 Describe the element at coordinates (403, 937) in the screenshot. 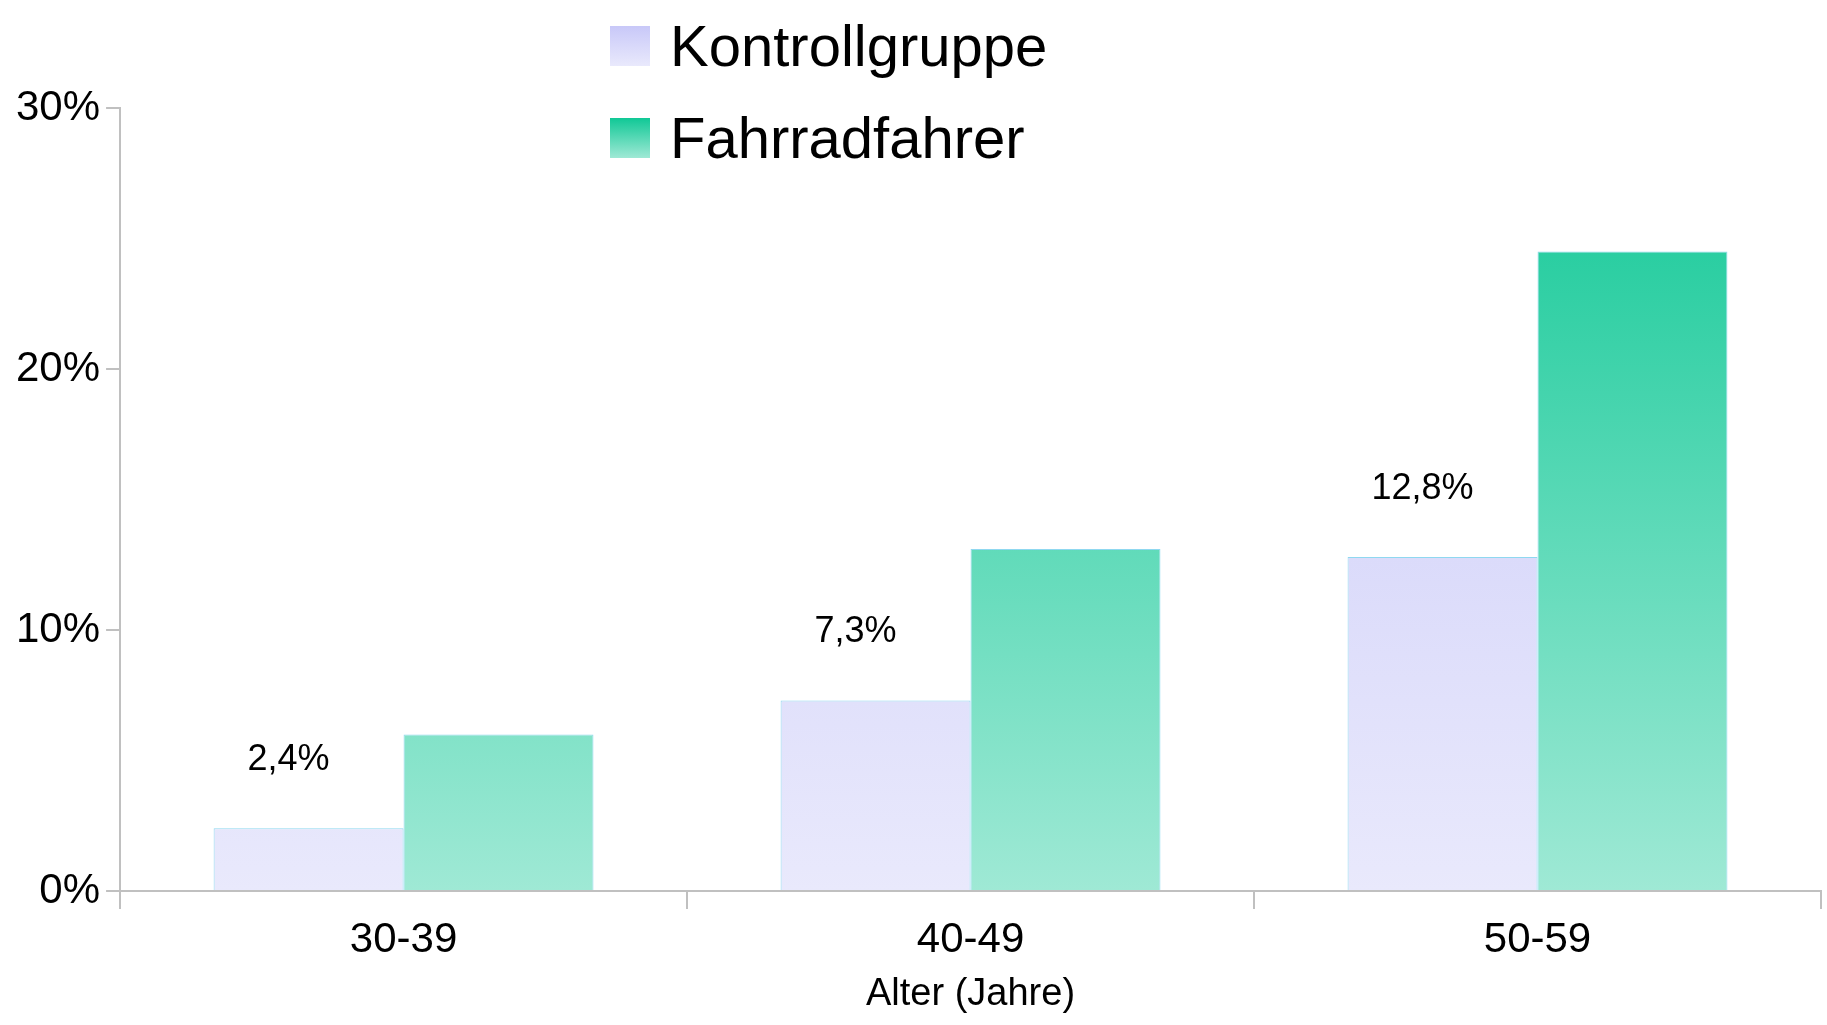

I see `x-tick-label: 30-39` at that location.